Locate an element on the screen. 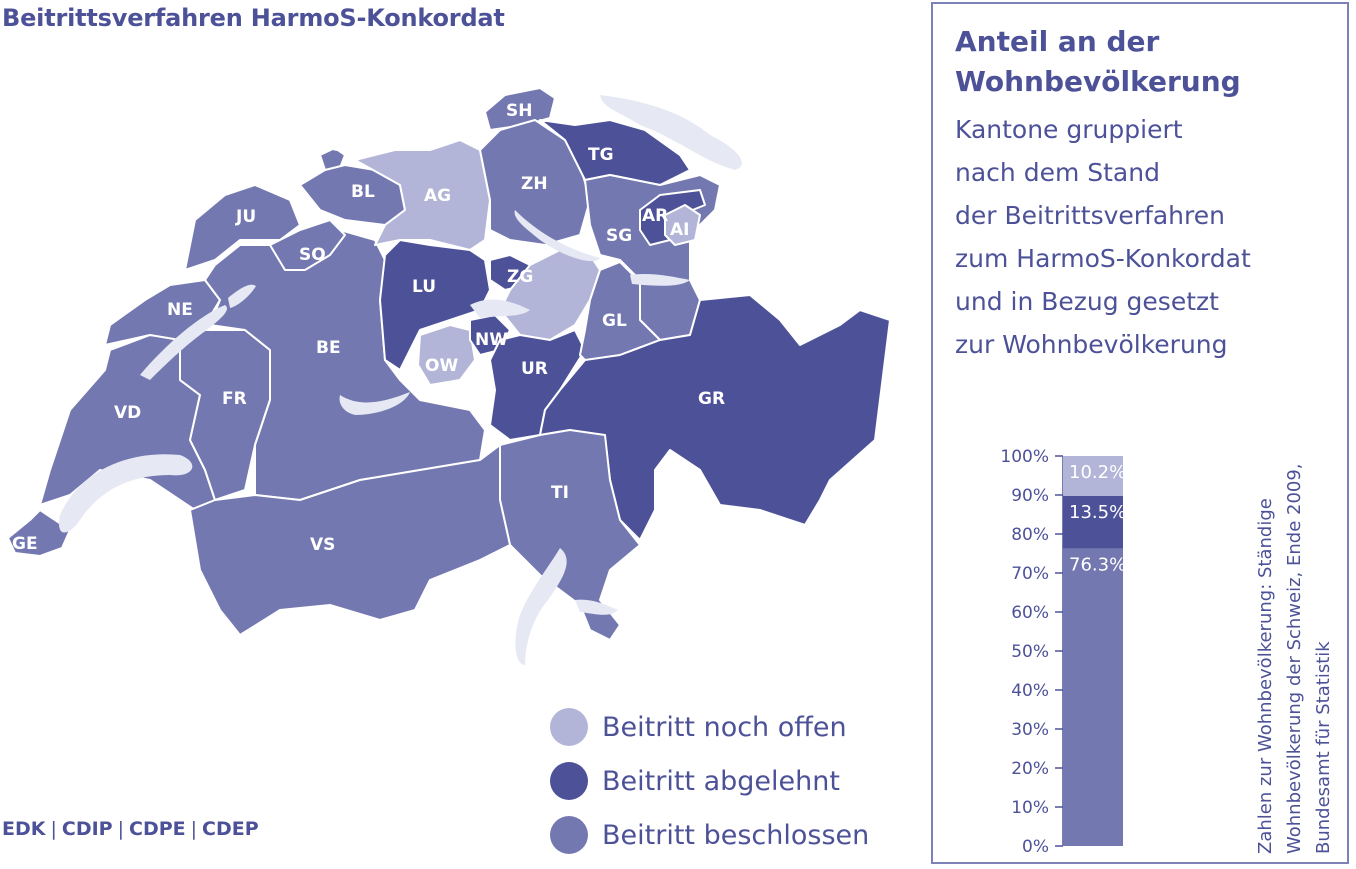  label-AI: AI is located at coordinates (679, 230).